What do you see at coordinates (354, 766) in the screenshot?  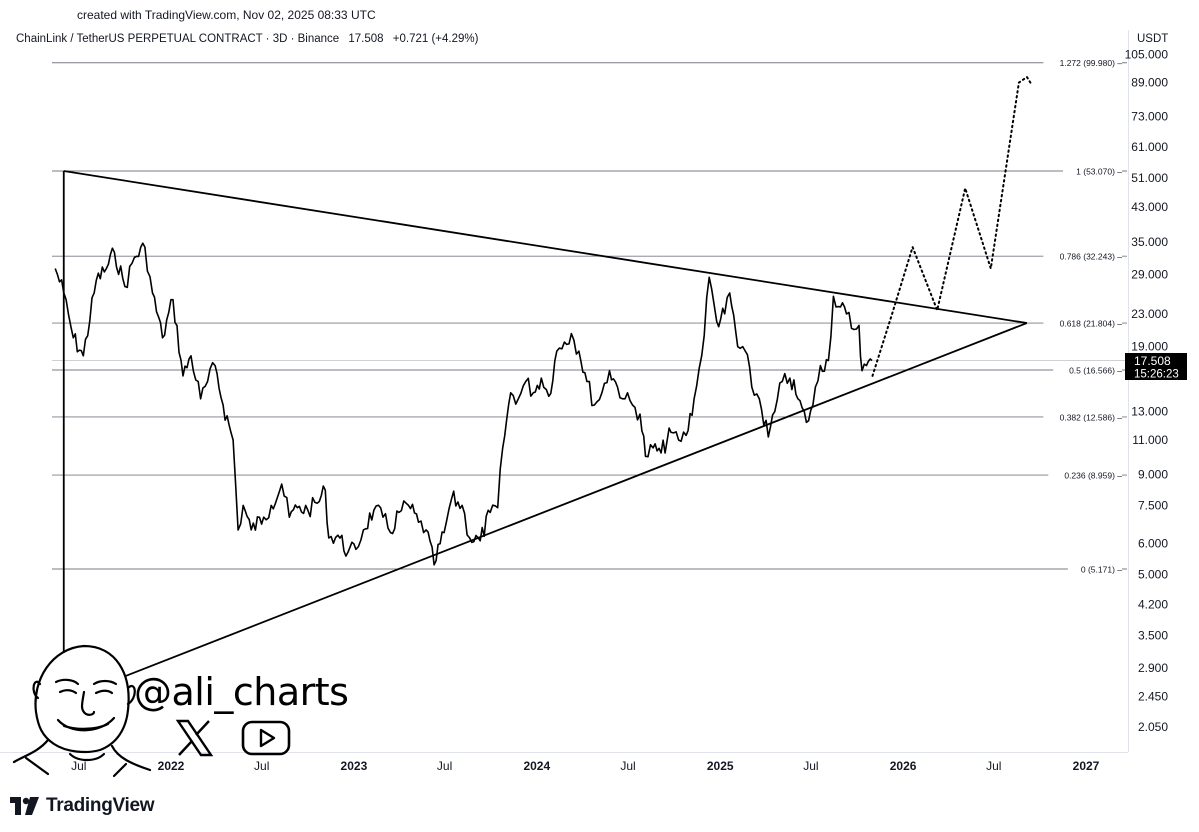 I see `time-axis-tick: 2023` at bounding box center [354, 766].